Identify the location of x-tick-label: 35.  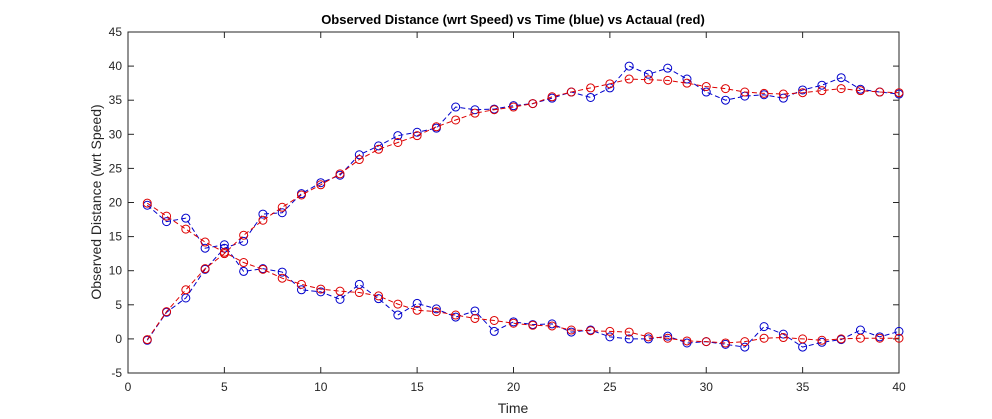
(803, 387).